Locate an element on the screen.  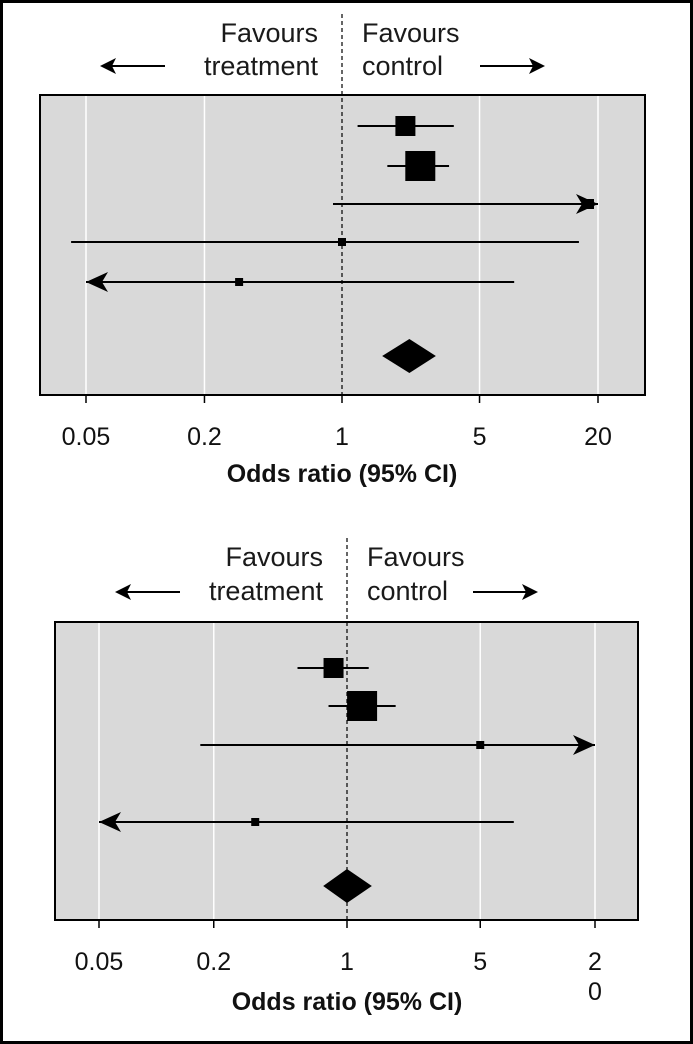
x-tick-label-line: 20 is located at coordinates (598, 437).